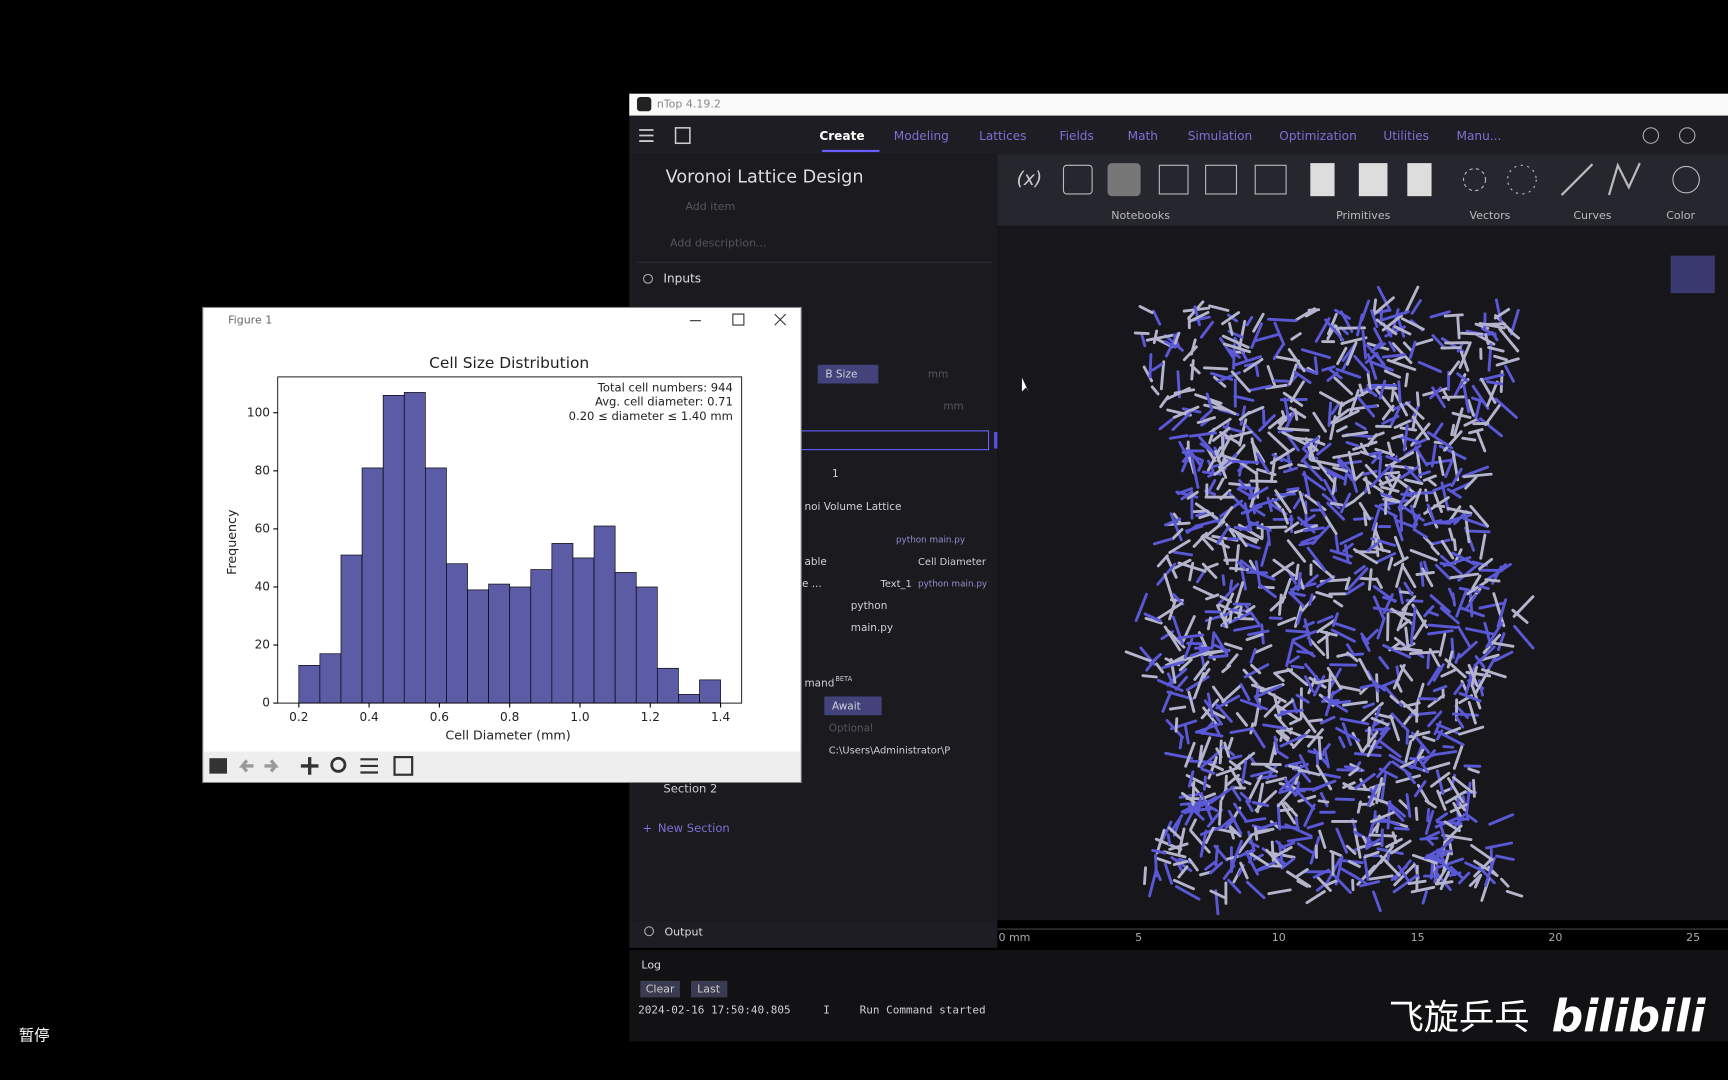  What do you see at coordinates (1002, 136) in the screenshot?
I see `tab: Lattices` at bounding box center [1002, 136].